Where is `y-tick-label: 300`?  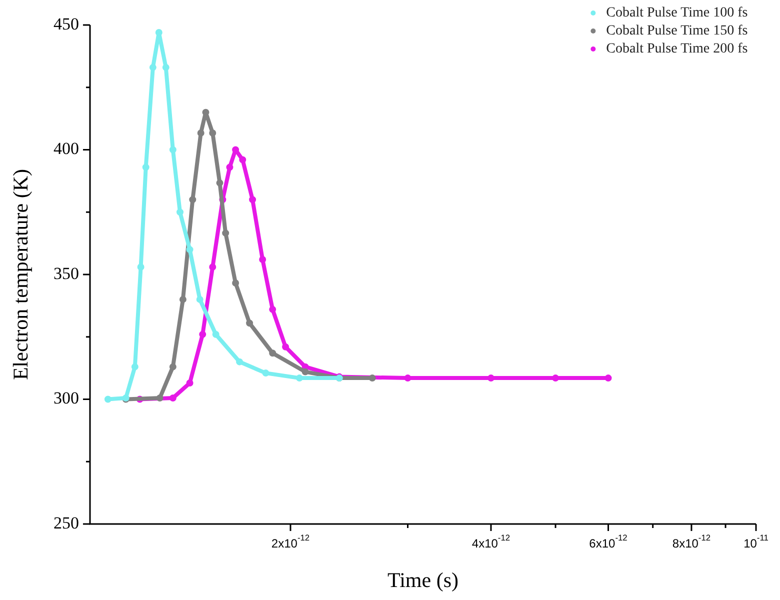 y-tick-label: 300 is located at coordinates (66, 398).